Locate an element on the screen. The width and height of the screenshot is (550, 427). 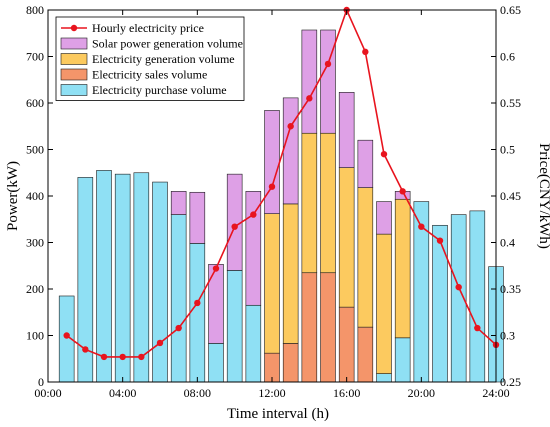
x-tick-label: 20:00 is located at coordinates (421, 393).